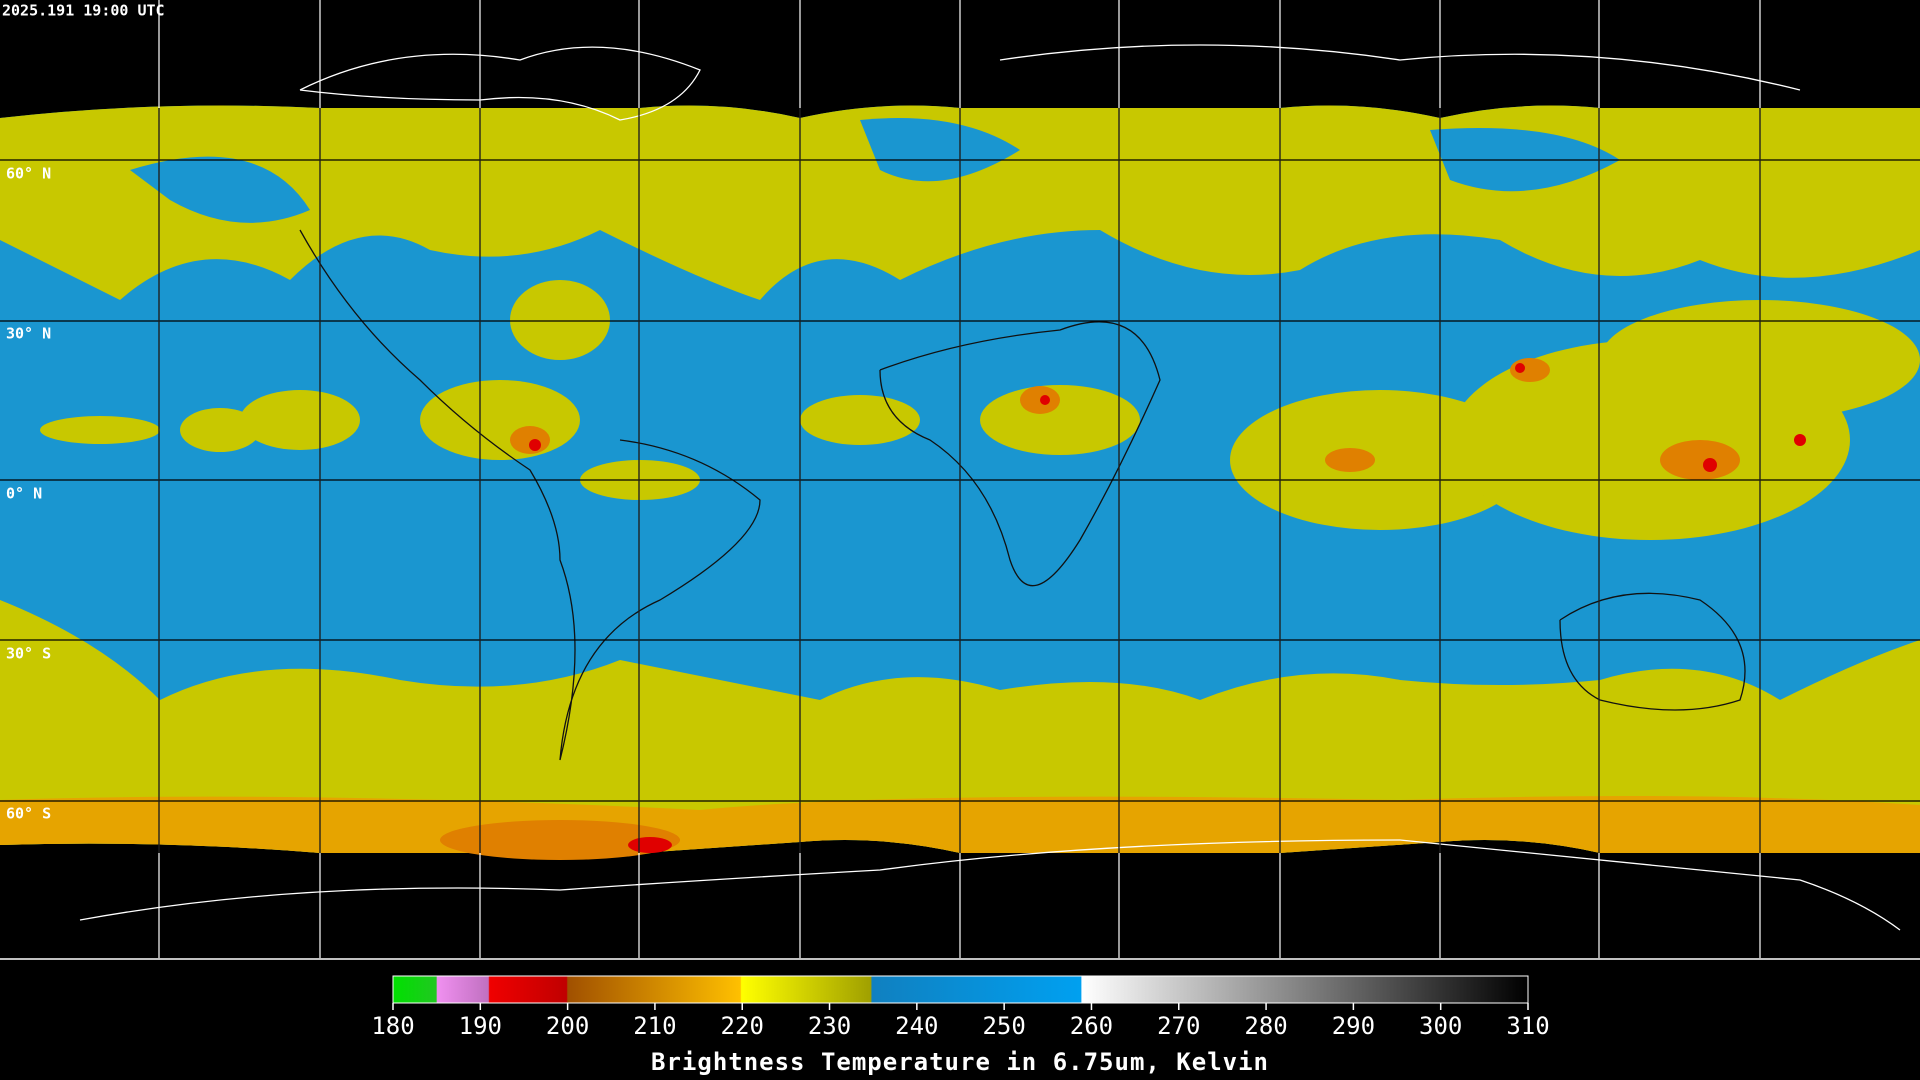  I want to click on colorbar-title: Brightness Temperature in 6.75um, Kelvin, so click(960, 1062).